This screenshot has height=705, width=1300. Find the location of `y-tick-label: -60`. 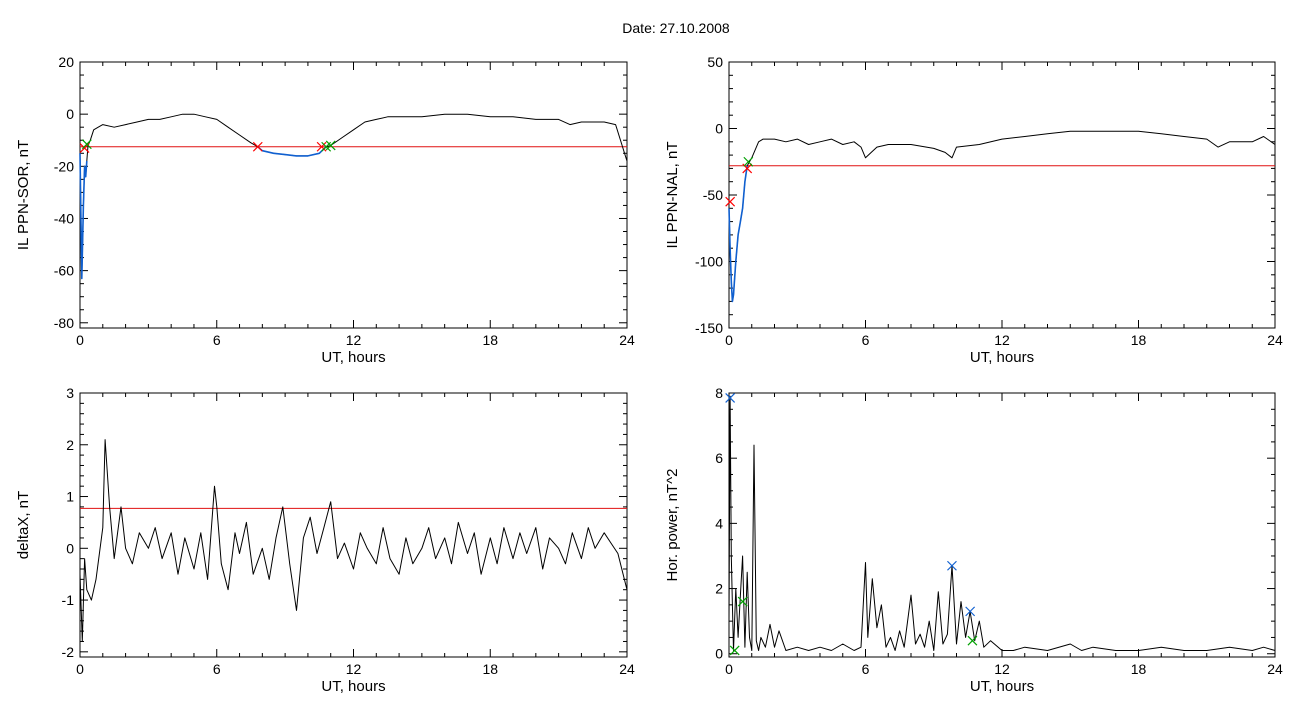

y-tick-label: -60 is located at coordinates (64, 271).